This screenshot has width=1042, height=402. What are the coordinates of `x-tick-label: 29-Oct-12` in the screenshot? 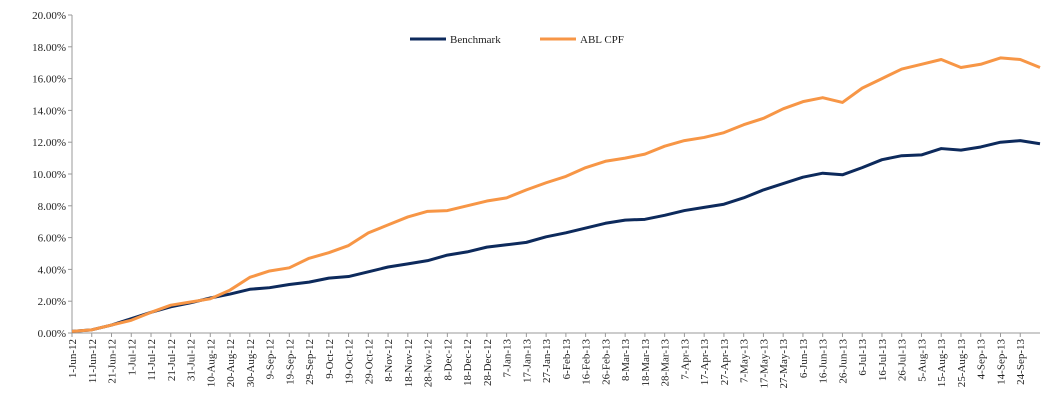 It's located at (369, 361).